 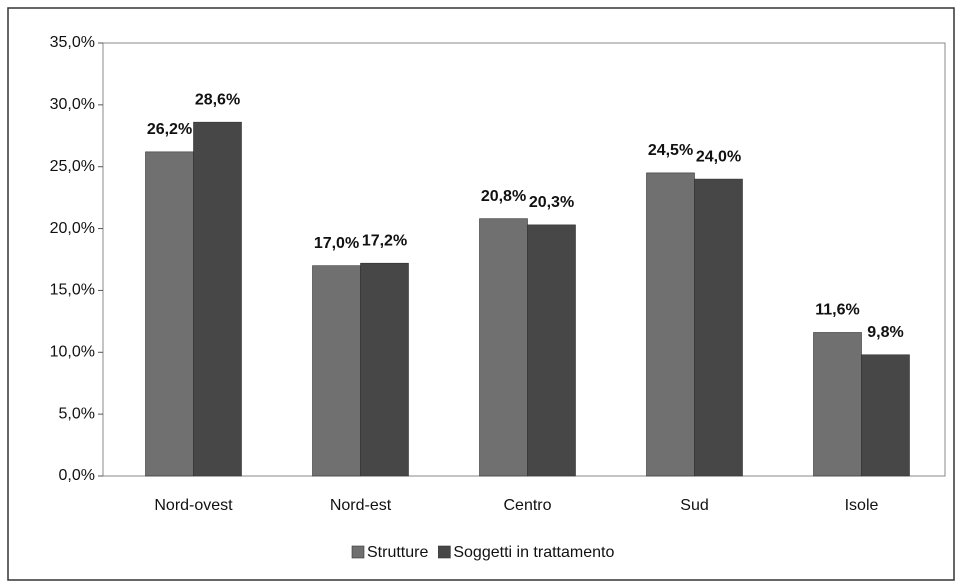 I want to click on value-label: 28,6%, so click(x=217, y=99).